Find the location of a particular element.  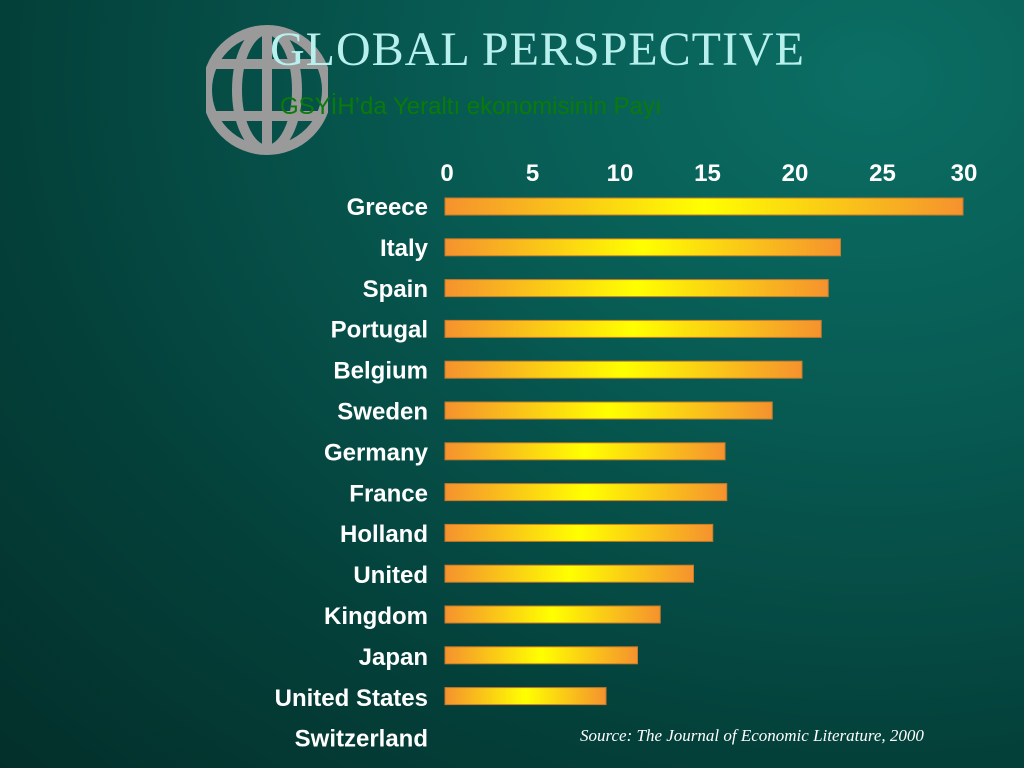

x-tick-label: 25 is located at coordinates (882, 173).